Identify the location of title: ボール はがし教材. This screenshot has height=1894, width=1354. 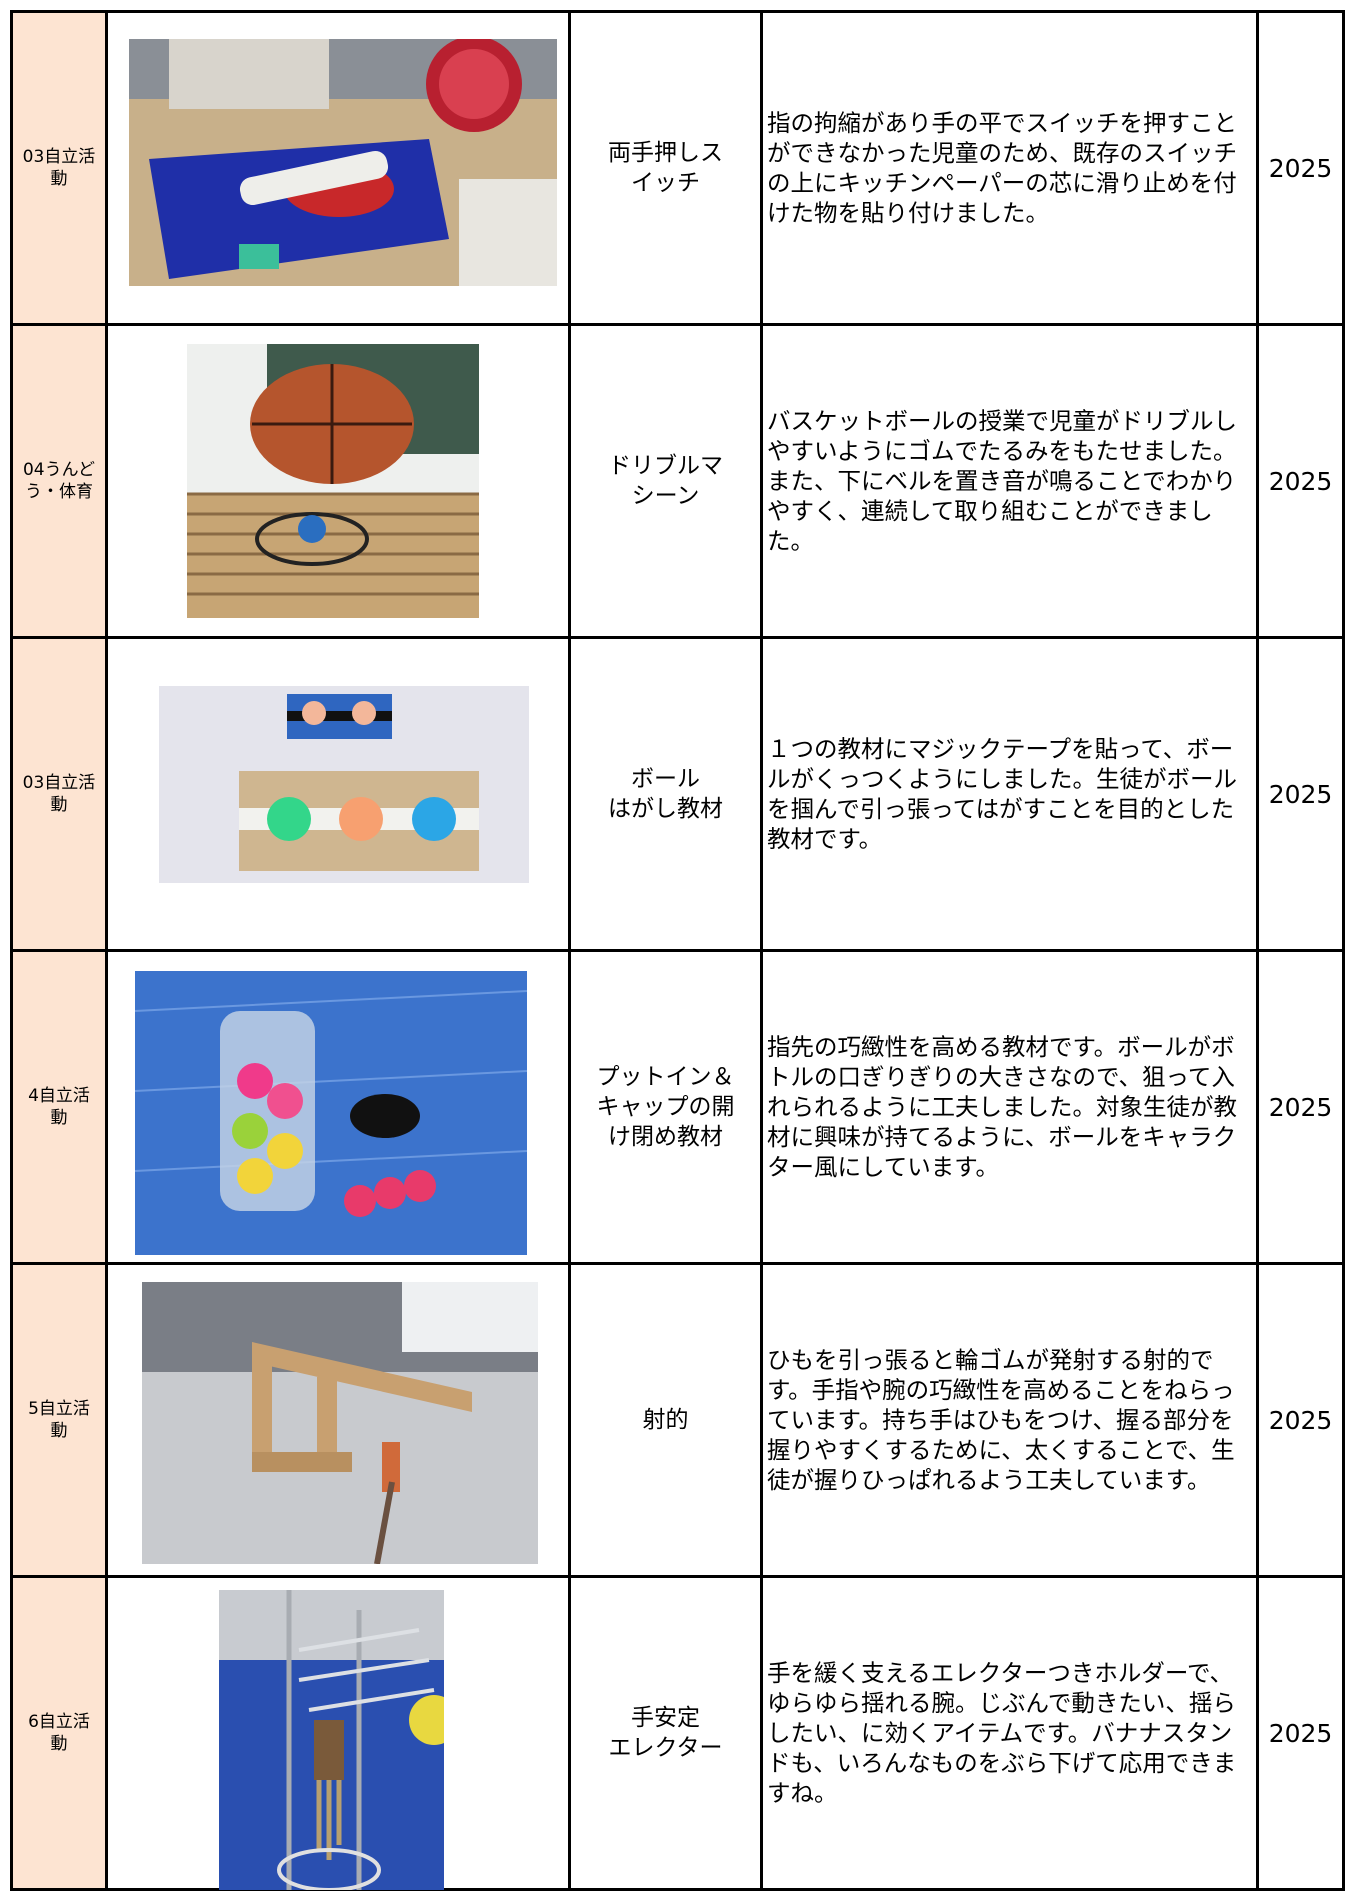
(665, 794).